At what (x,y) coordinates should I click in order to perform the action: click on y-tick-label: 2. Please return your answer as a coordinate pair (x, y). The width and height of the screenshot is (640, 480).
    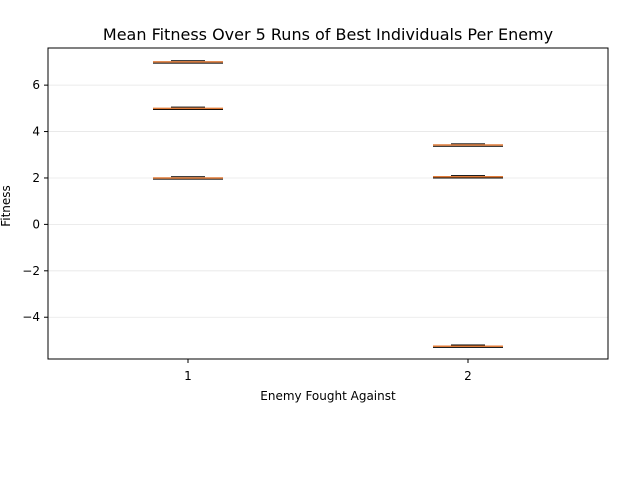
    Looking at the image, I should click on (36, 178).